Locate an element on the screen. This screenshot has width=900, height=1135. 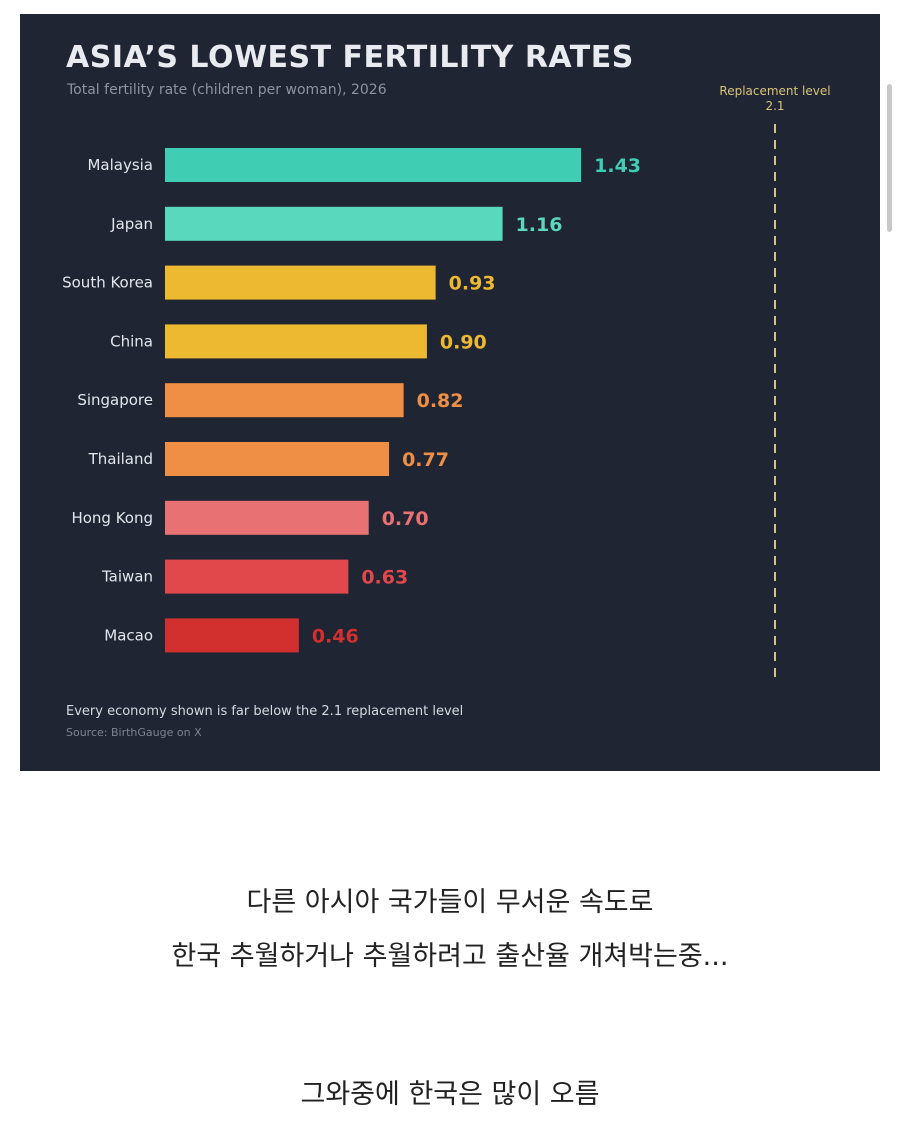
caption-line-3: 그와중에 한국은 많이 오름 is located at coordinates (450, 1094).